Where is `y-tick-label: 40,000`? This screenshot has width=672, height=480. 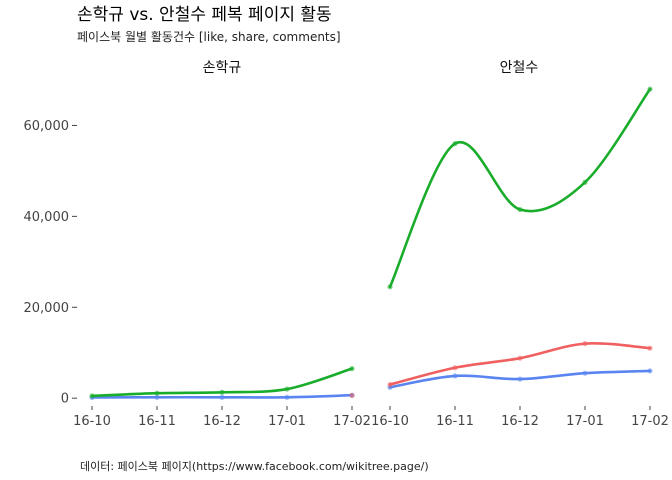 y-tick-label: 40,000 is located at coordinates (47, 217).